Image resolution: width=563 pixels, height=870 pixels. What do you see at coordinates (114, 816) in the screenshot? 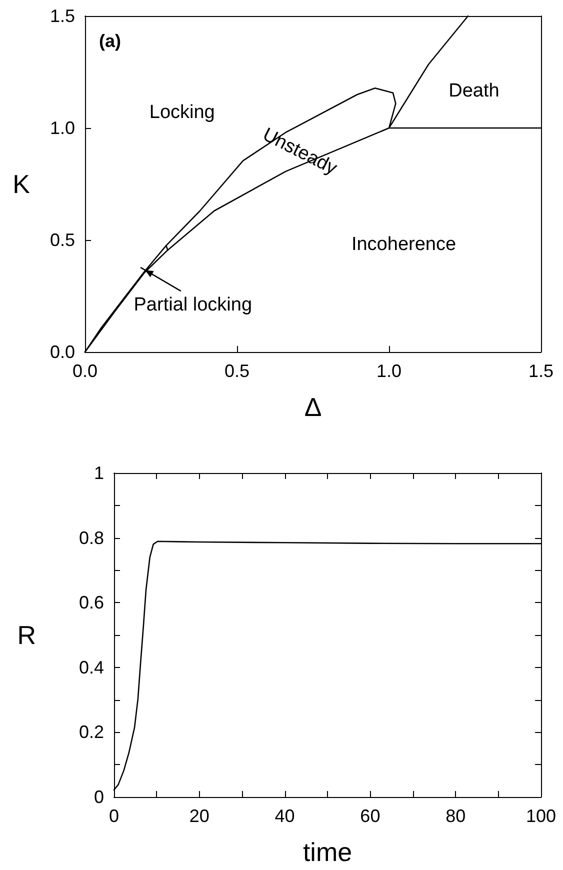
I see `x-tick-label: 0` at bounding box center [114, 816].